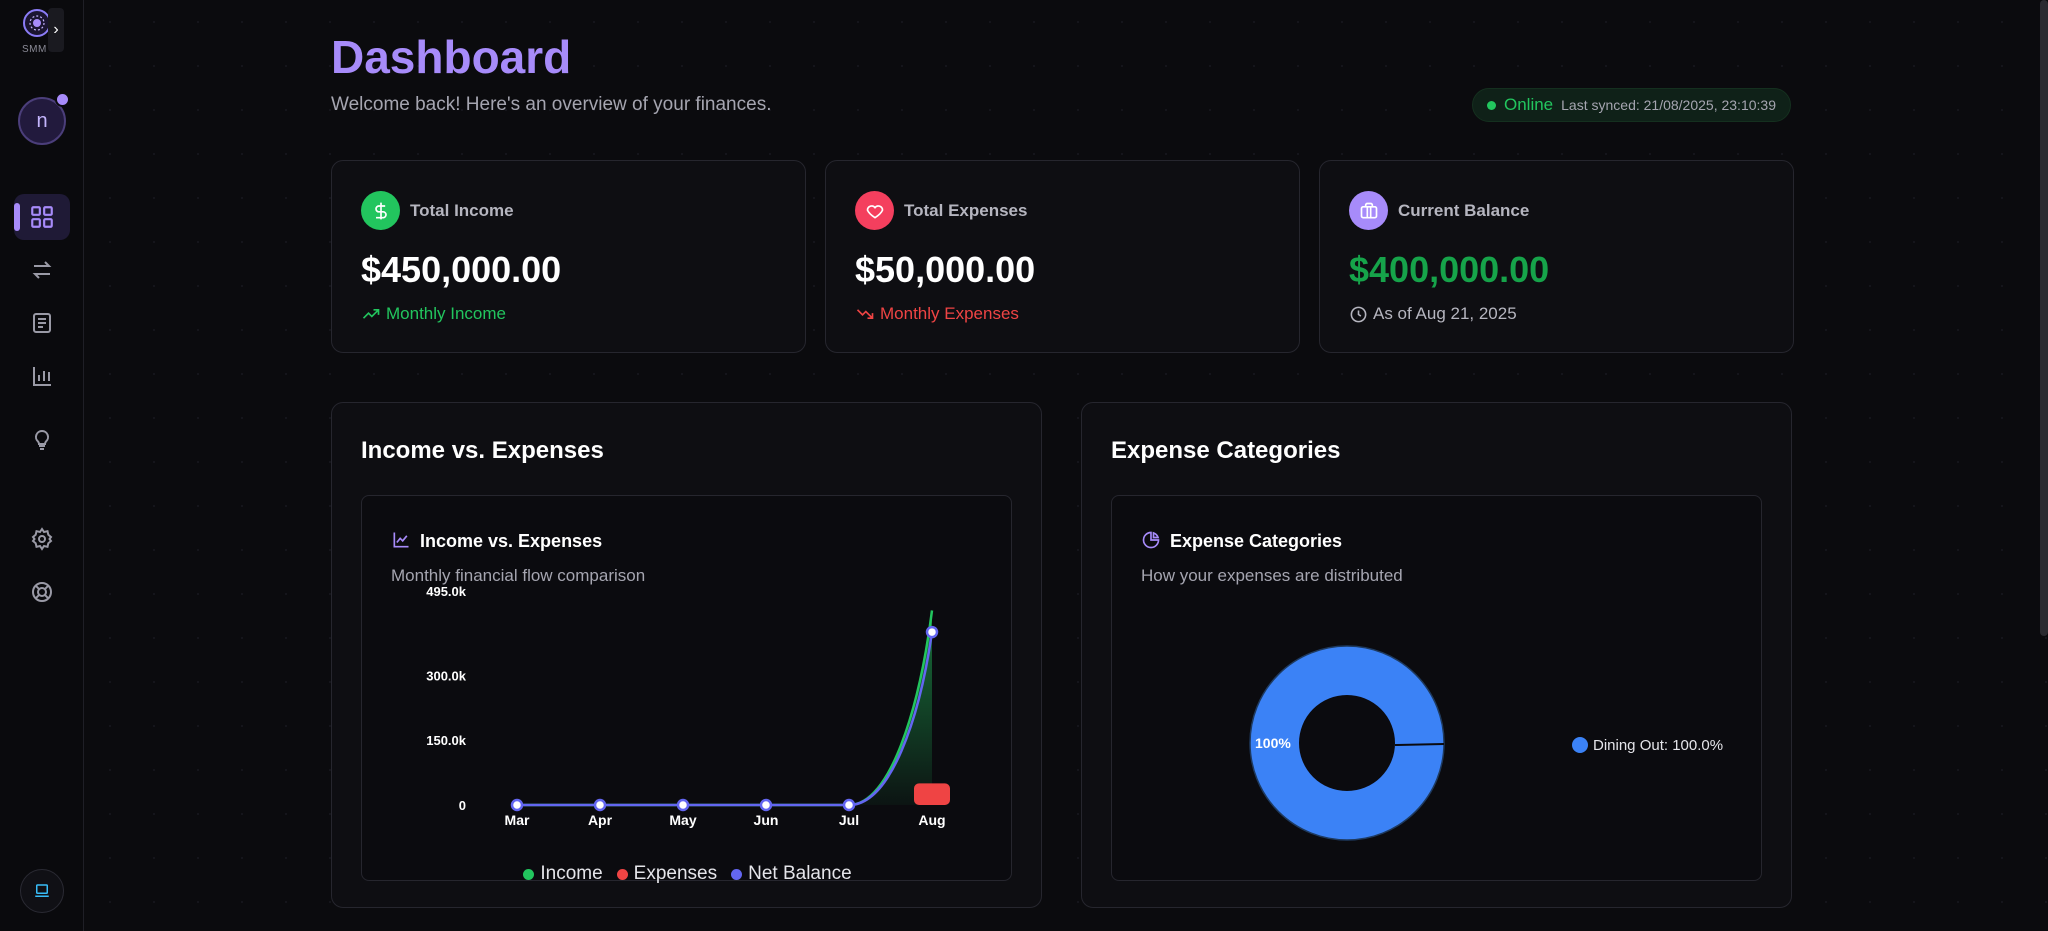 This screenshot has width=2048, height=931. I want to click on panel-title: Expense Categories, so click(1226, 450).